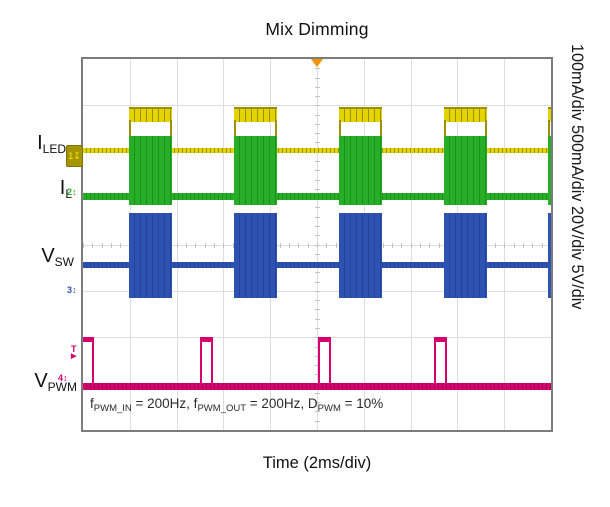  Describe the element at coordinates (317, 150) in the screenshot. I see `trace-iled-baseline` at that location.